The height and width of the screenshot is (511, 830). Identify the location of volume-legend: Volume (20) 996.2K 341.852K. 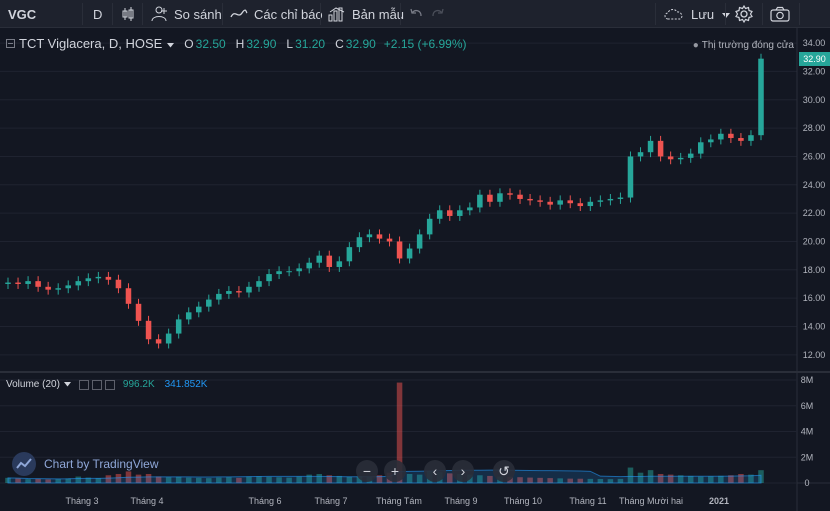
(106, 384).